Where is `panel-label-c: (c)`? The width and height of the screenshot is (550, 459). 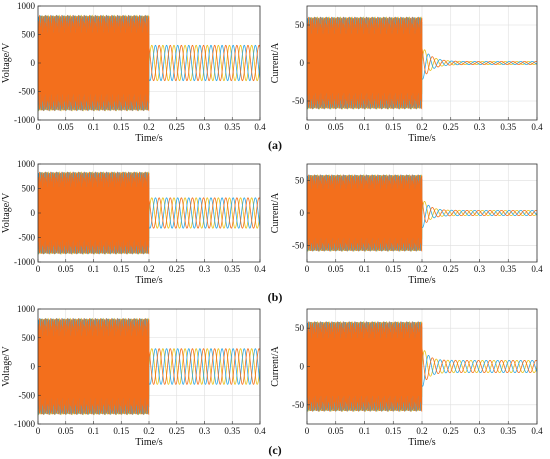
panel-label-c: (c) is located at coordinates (274, 450).